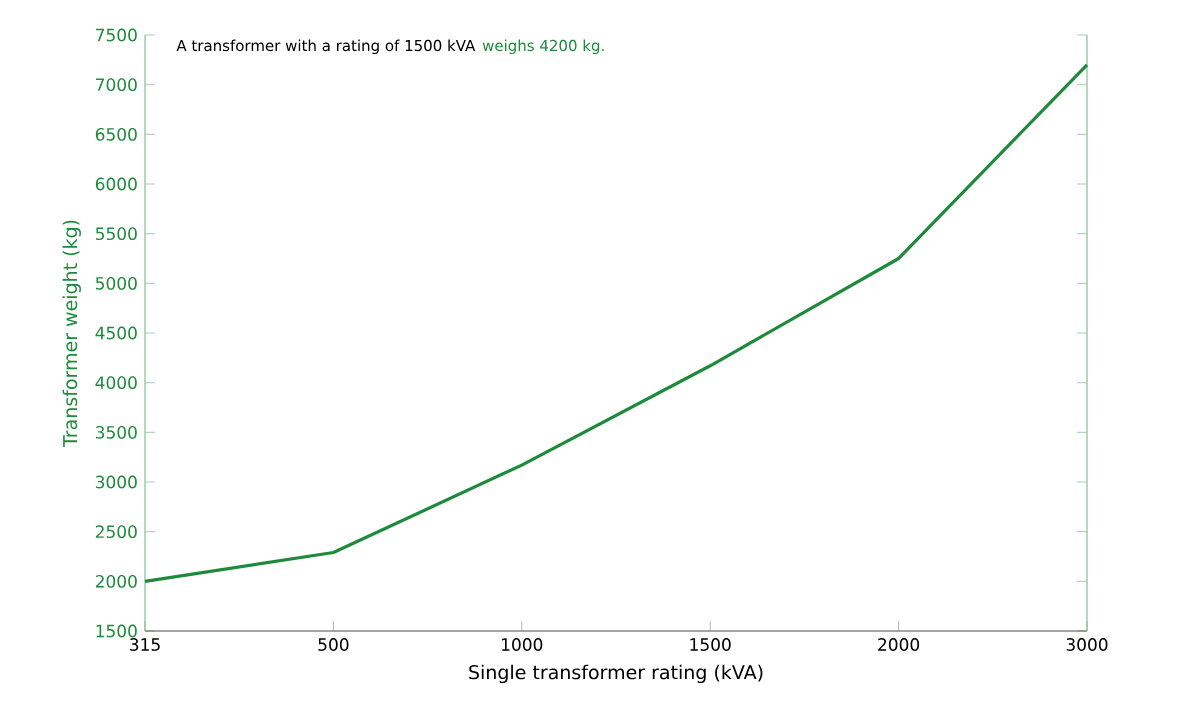  What do you see at coordinates (710, 644) in the screenshot?
I see `x-tick-label: 1500` at bounding box center [710, 644].